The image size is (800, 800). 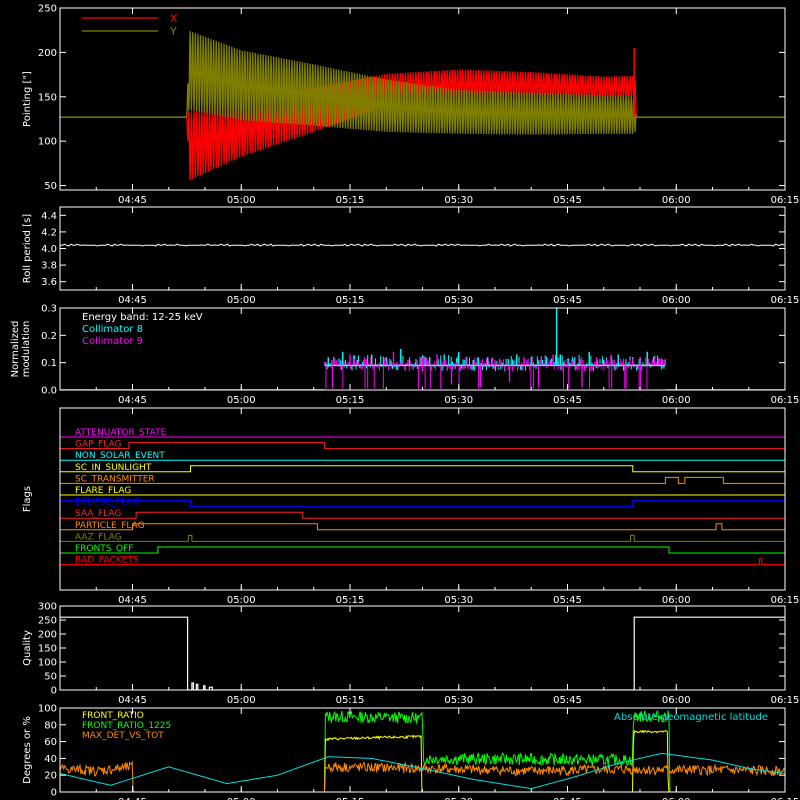 I want to click on flags-xtick-label: 04:45, so click(x=132, y=600).